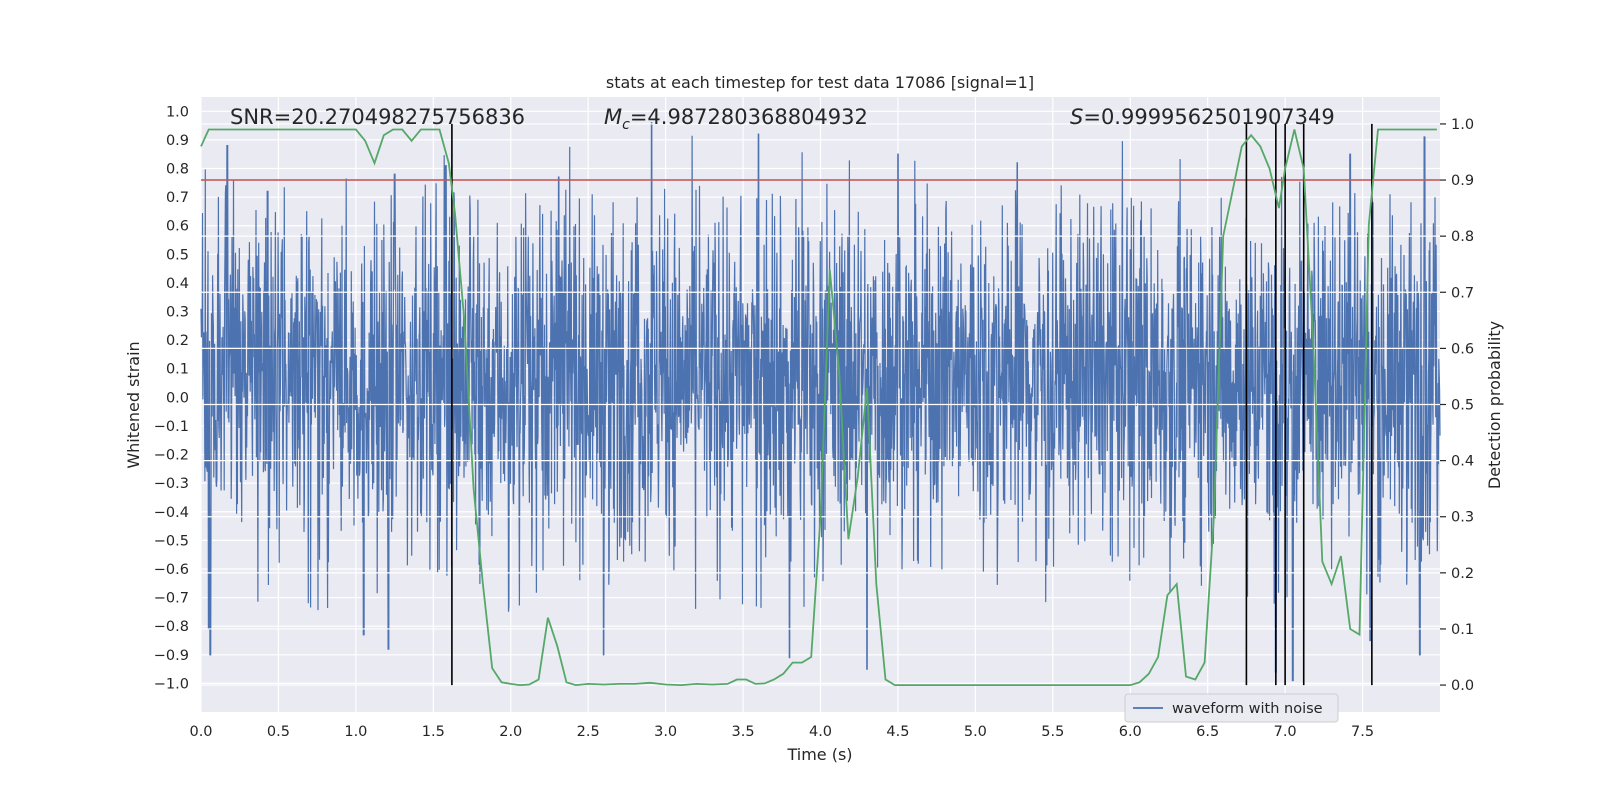 Image resolution: width=1600 pixels, height=800 pixels. Describe the element at coordinates (1130, 732) in the screenshot. I see `x-tick-label: 6.0` at that location.